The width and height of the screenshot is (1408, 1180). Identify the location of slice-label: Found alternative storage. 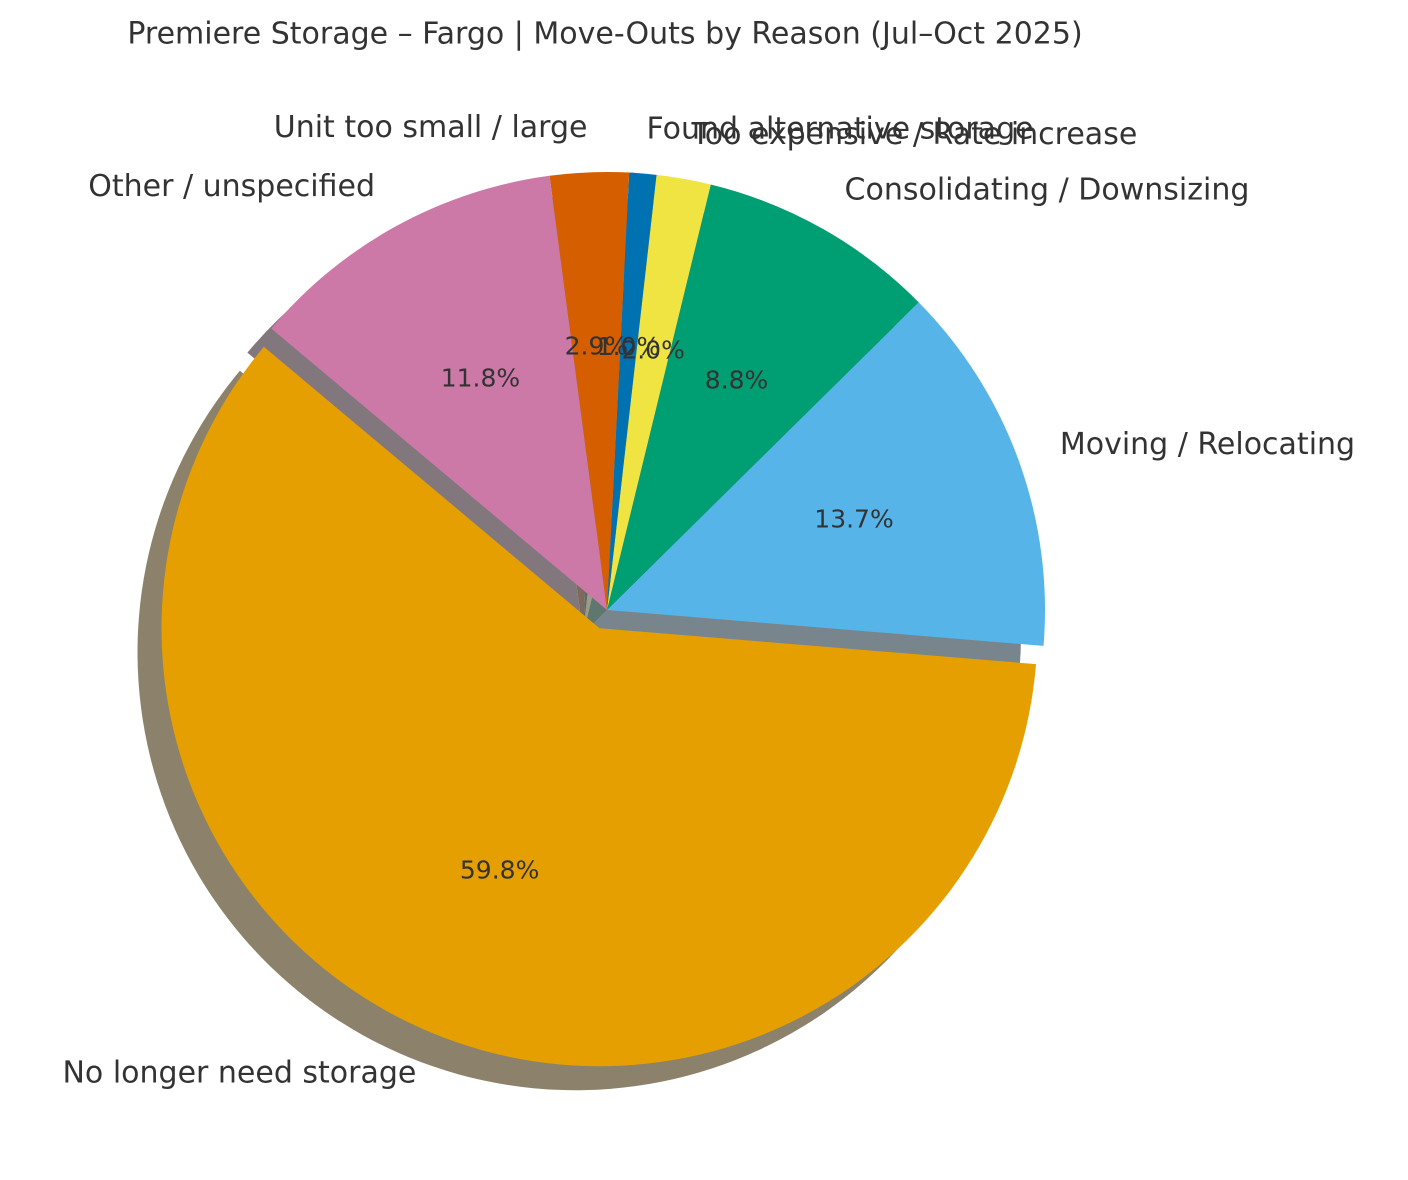
(839, 128).